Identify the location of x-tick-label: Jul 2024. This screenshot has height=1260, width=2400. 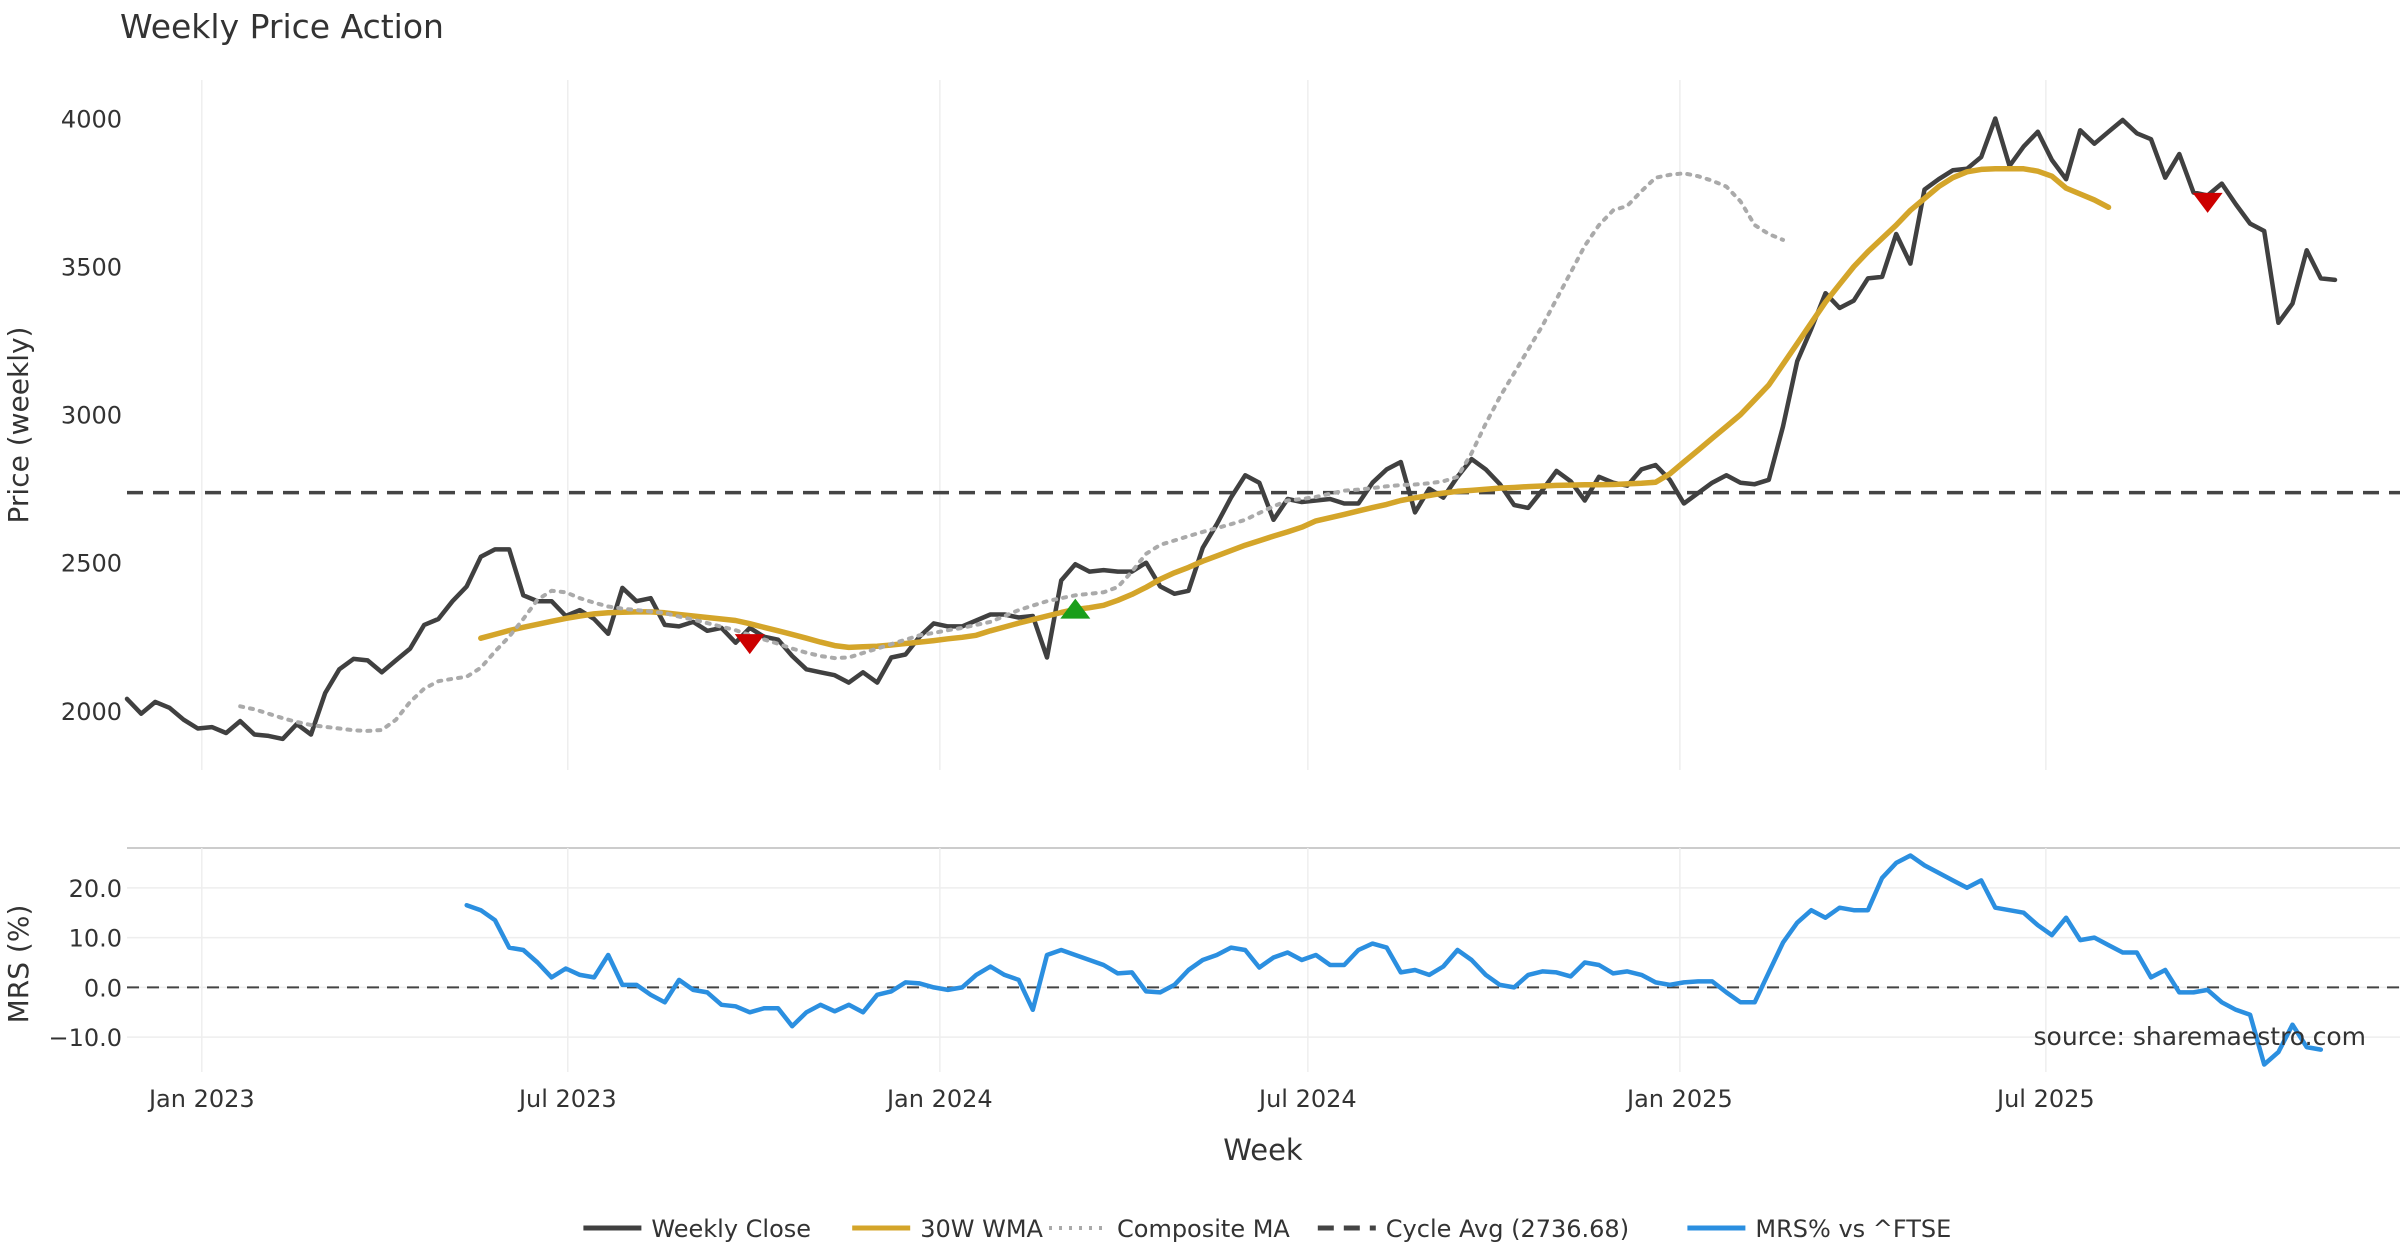
(1307, 1099).